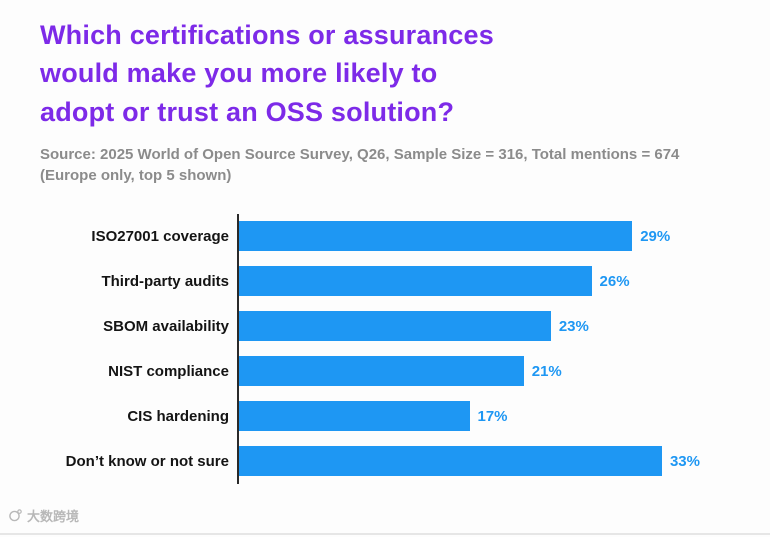  Describe the element at coordinates (166, 326) in the screenshot. I see `category-label: SBOM availability` at that location.